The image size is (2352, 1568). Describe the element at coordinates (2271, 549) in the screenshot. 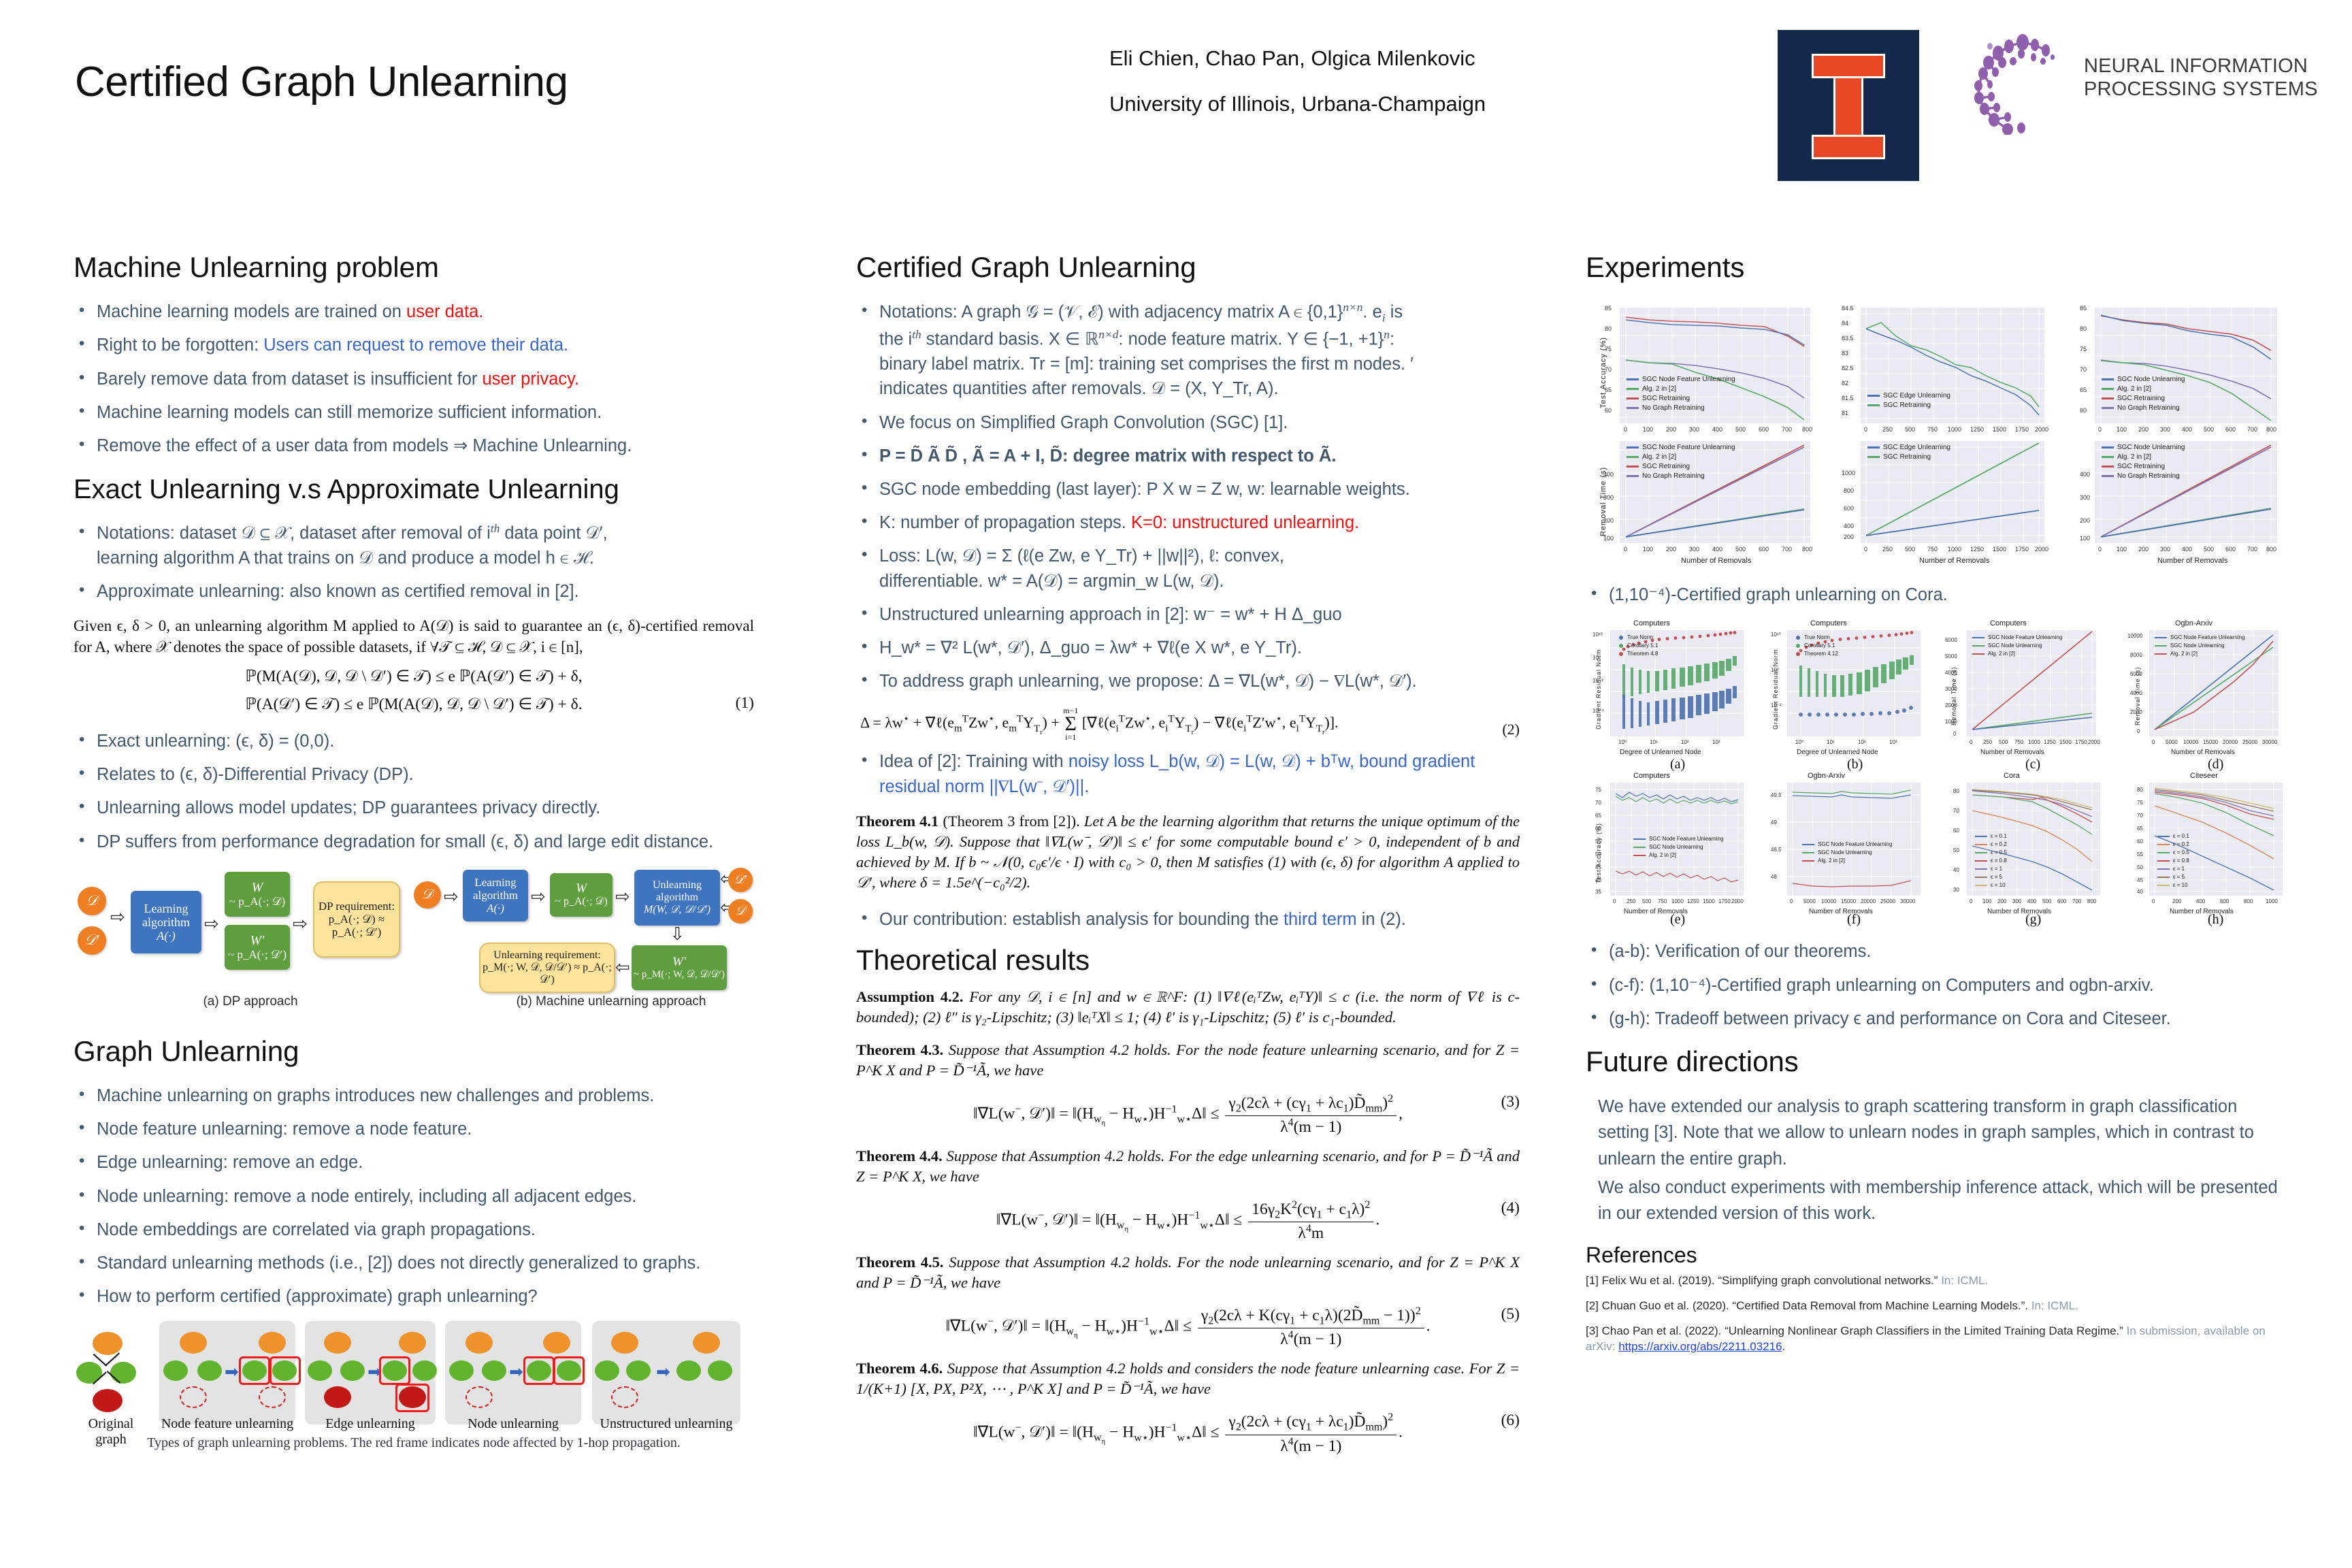

I see `chart6-xtick: 800` at that location.